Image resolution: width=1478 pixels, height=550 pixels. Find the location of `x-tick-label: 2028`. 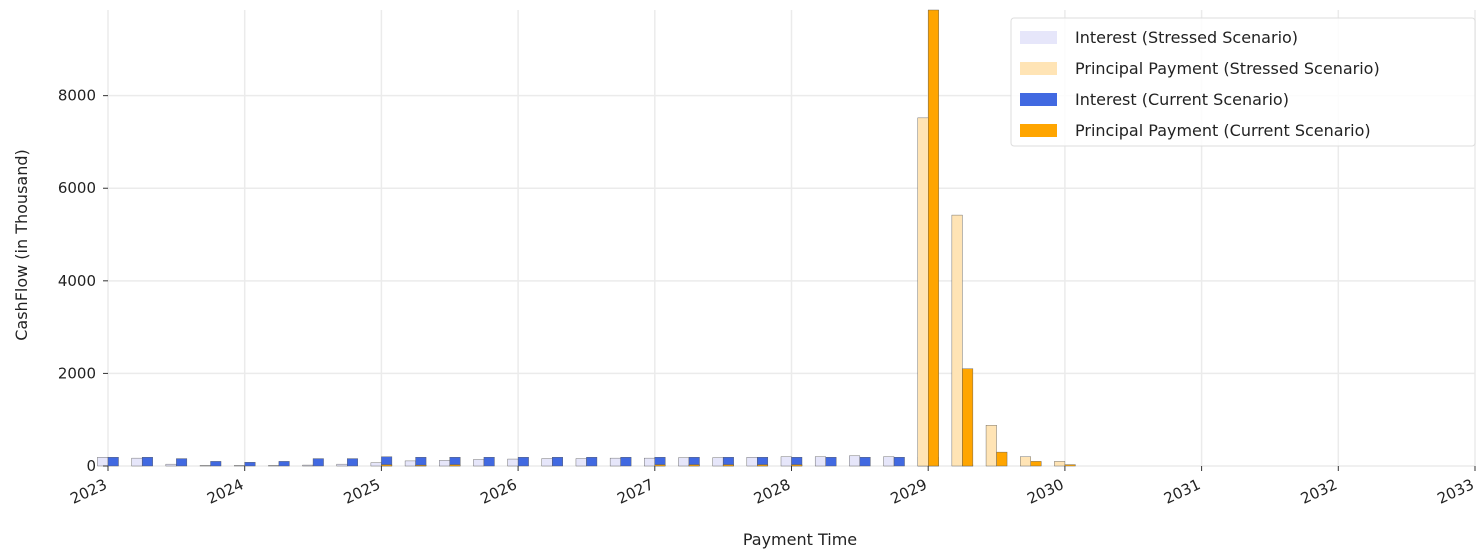

x-tick-label: 2028 is located at coordinates (772, 491).